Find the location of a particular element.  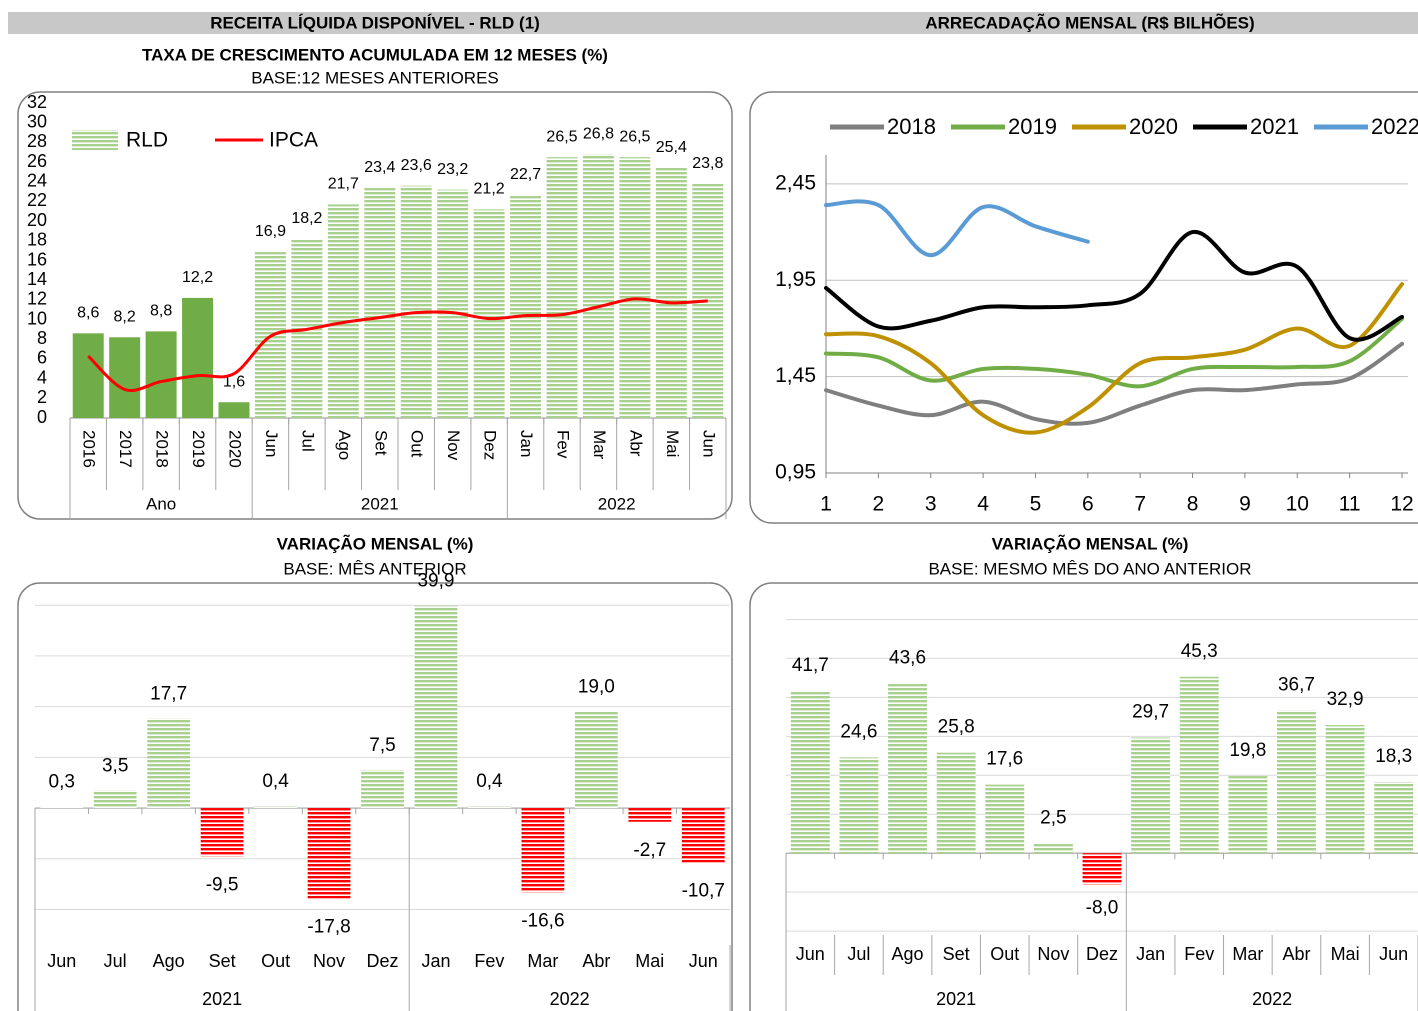

x-tick-label: 6 is located at coordinates (1088, 504).